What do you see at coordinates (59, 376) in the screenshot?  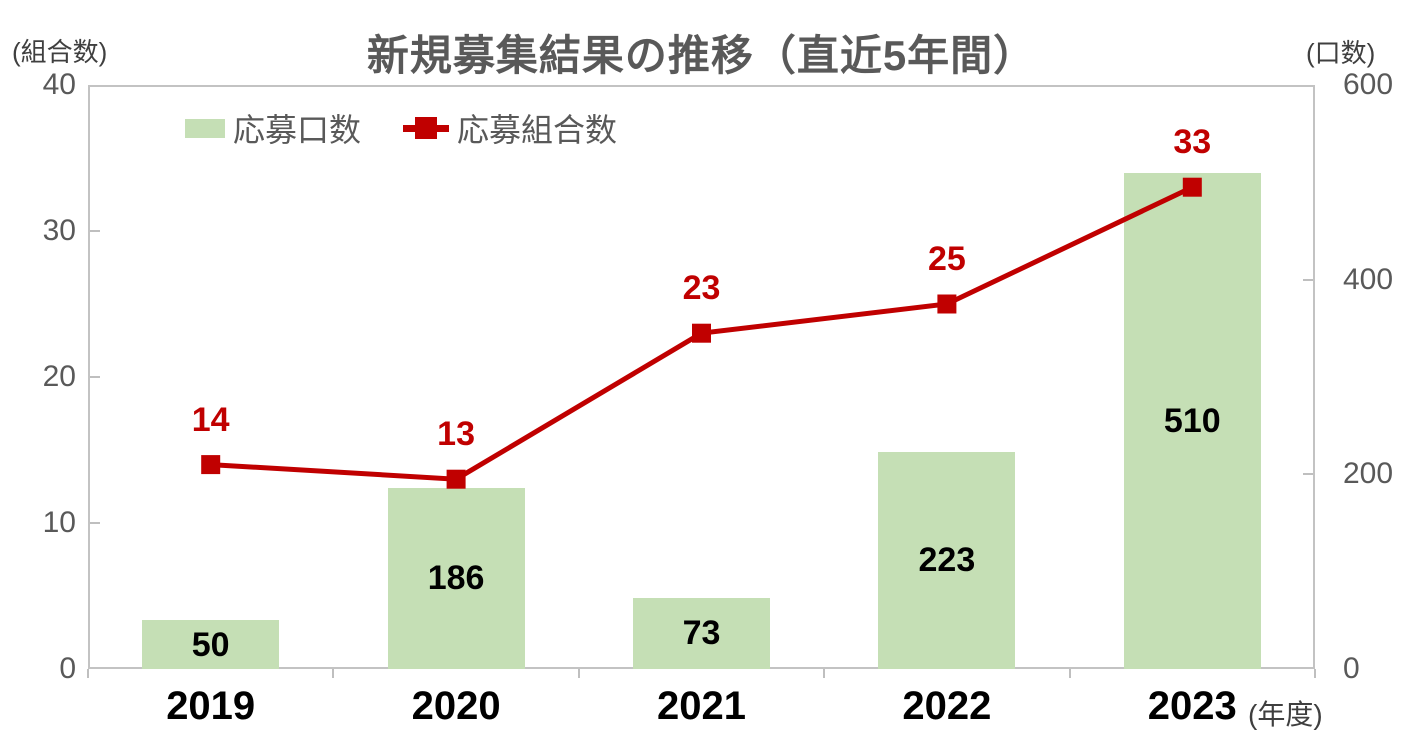 I see `left-axis-tick-label: 20` at bounding box center [59, 376].